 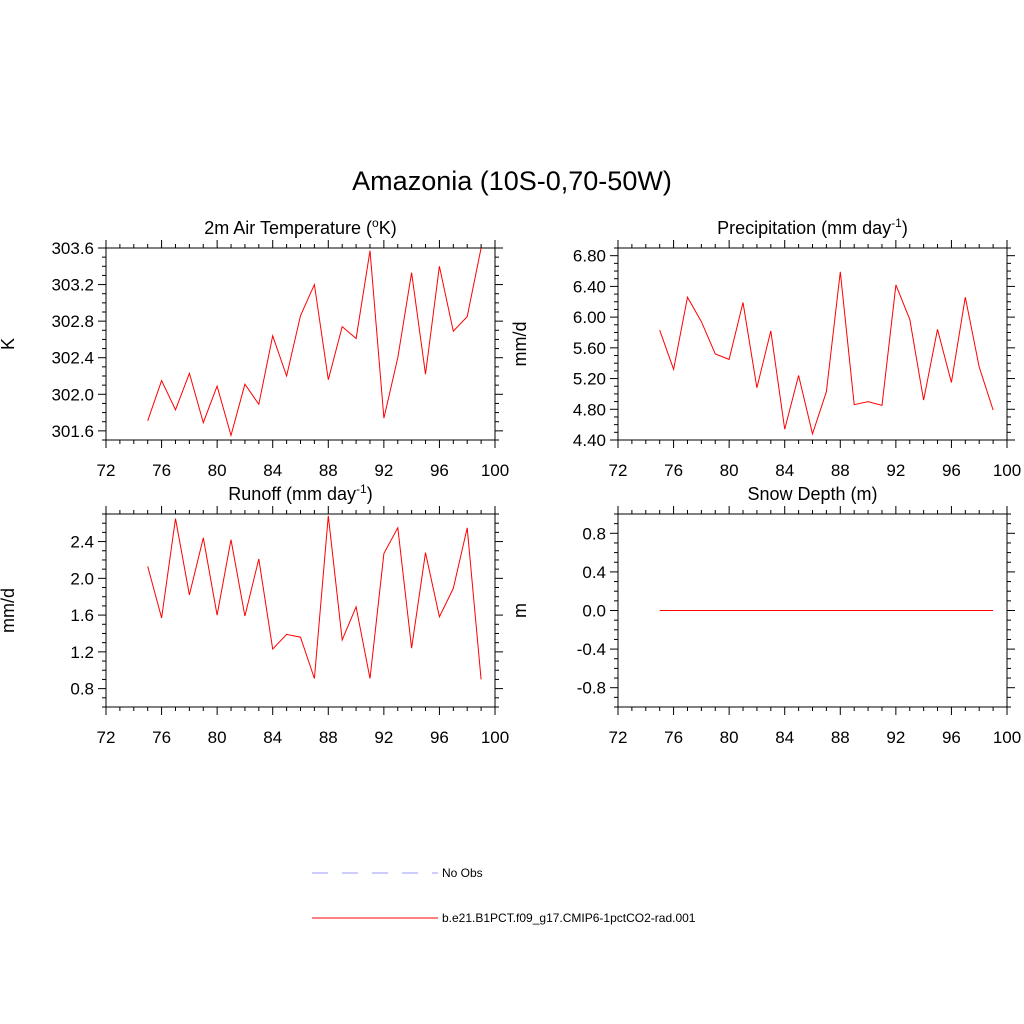 What do you see at coordinates (72, 285) in the screenshot?
I see `y-tick-label: 303.2` at bounding box center [72, 285].